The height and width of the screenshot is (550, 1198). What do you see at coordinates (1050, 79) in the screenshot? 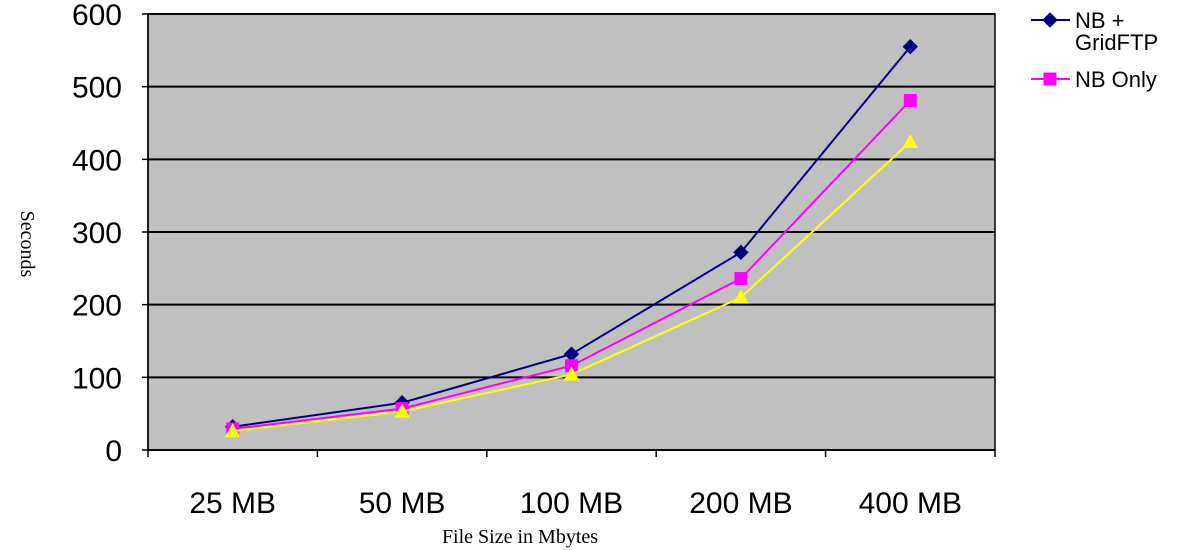
I see `legend-marker-nb-only` at bounding box center [1050, 79].